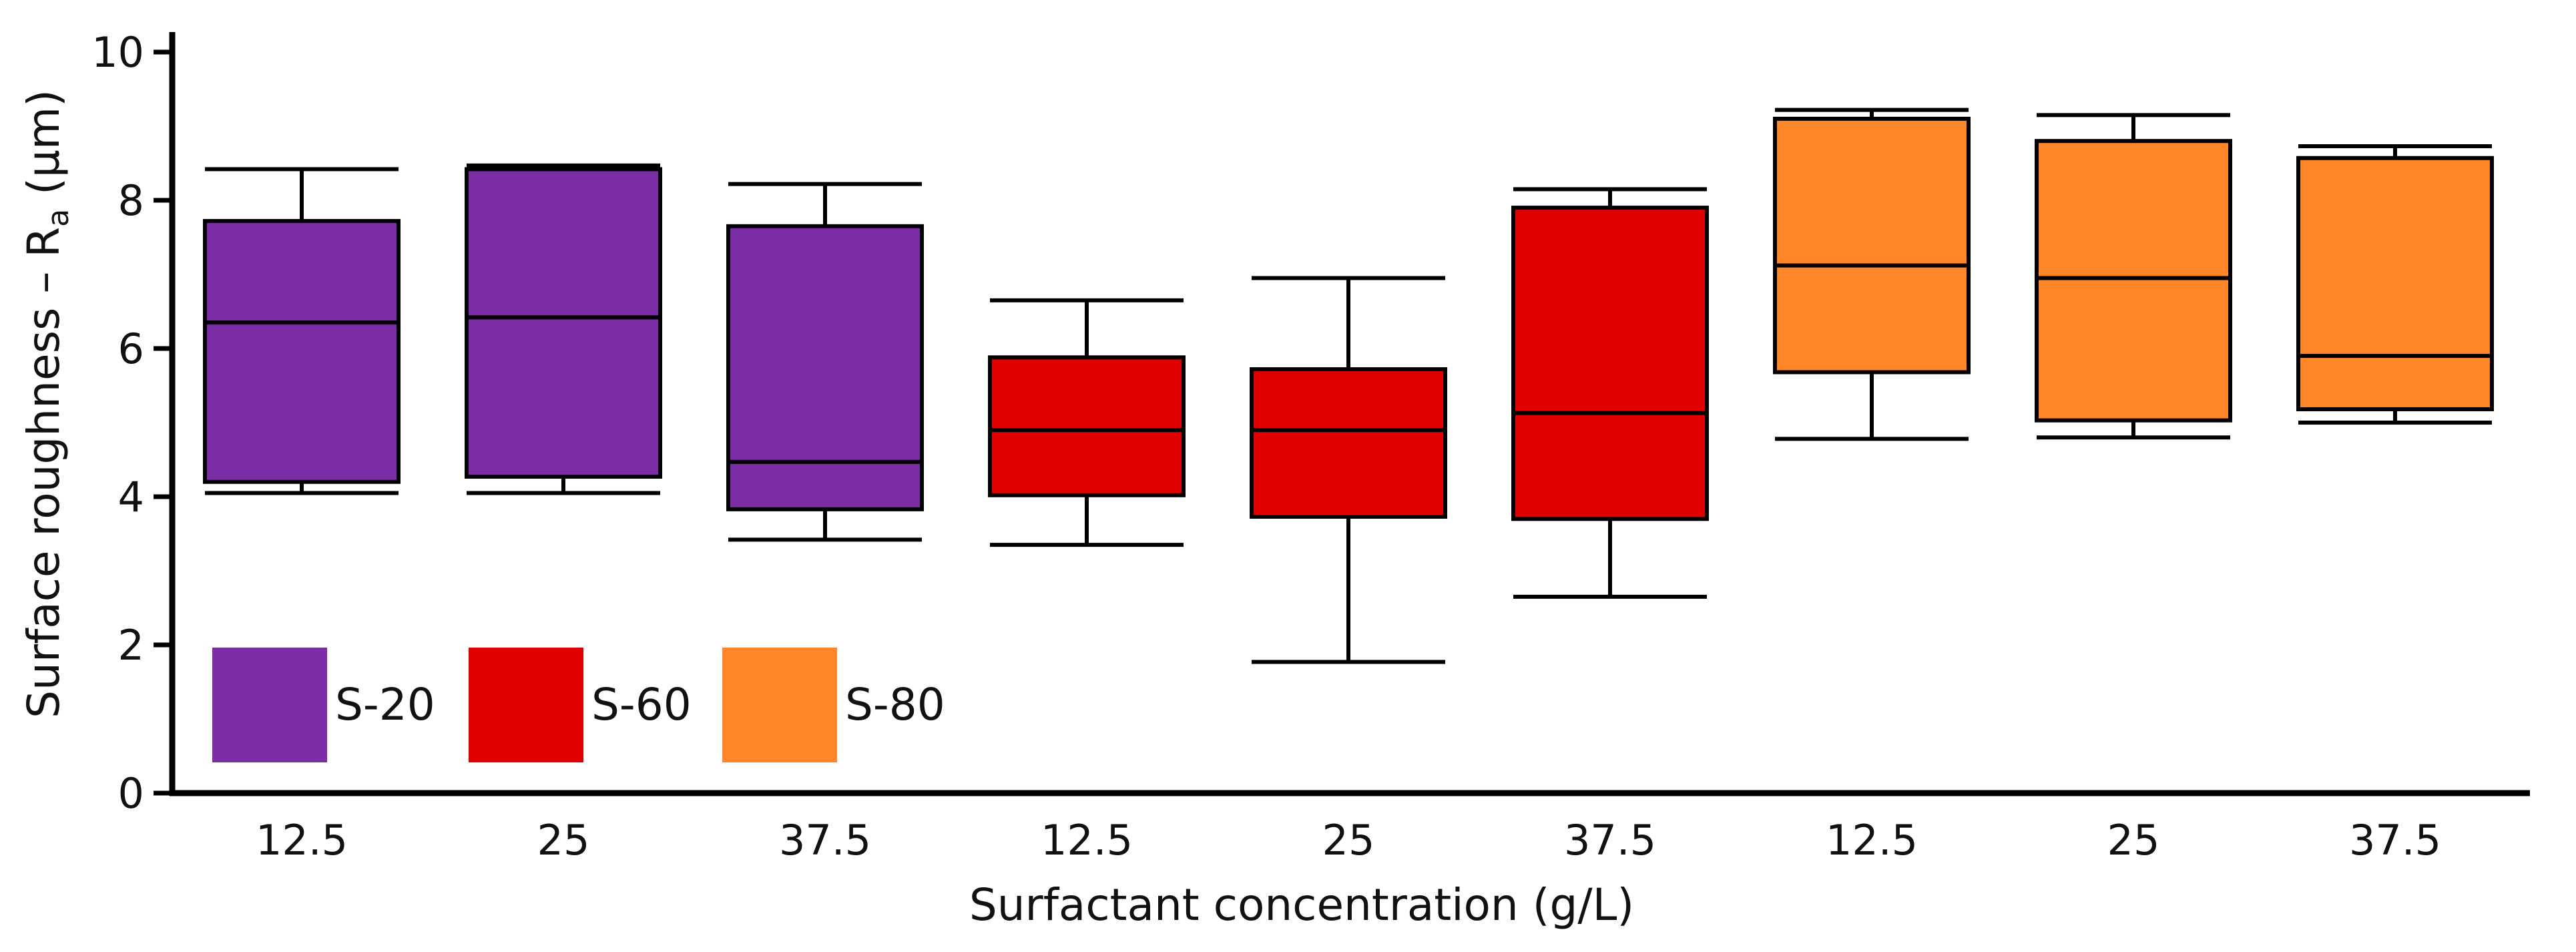  Describe the element at coordinates (385, 704) in the screenshot. I see `legend-label: S-20` at that location.